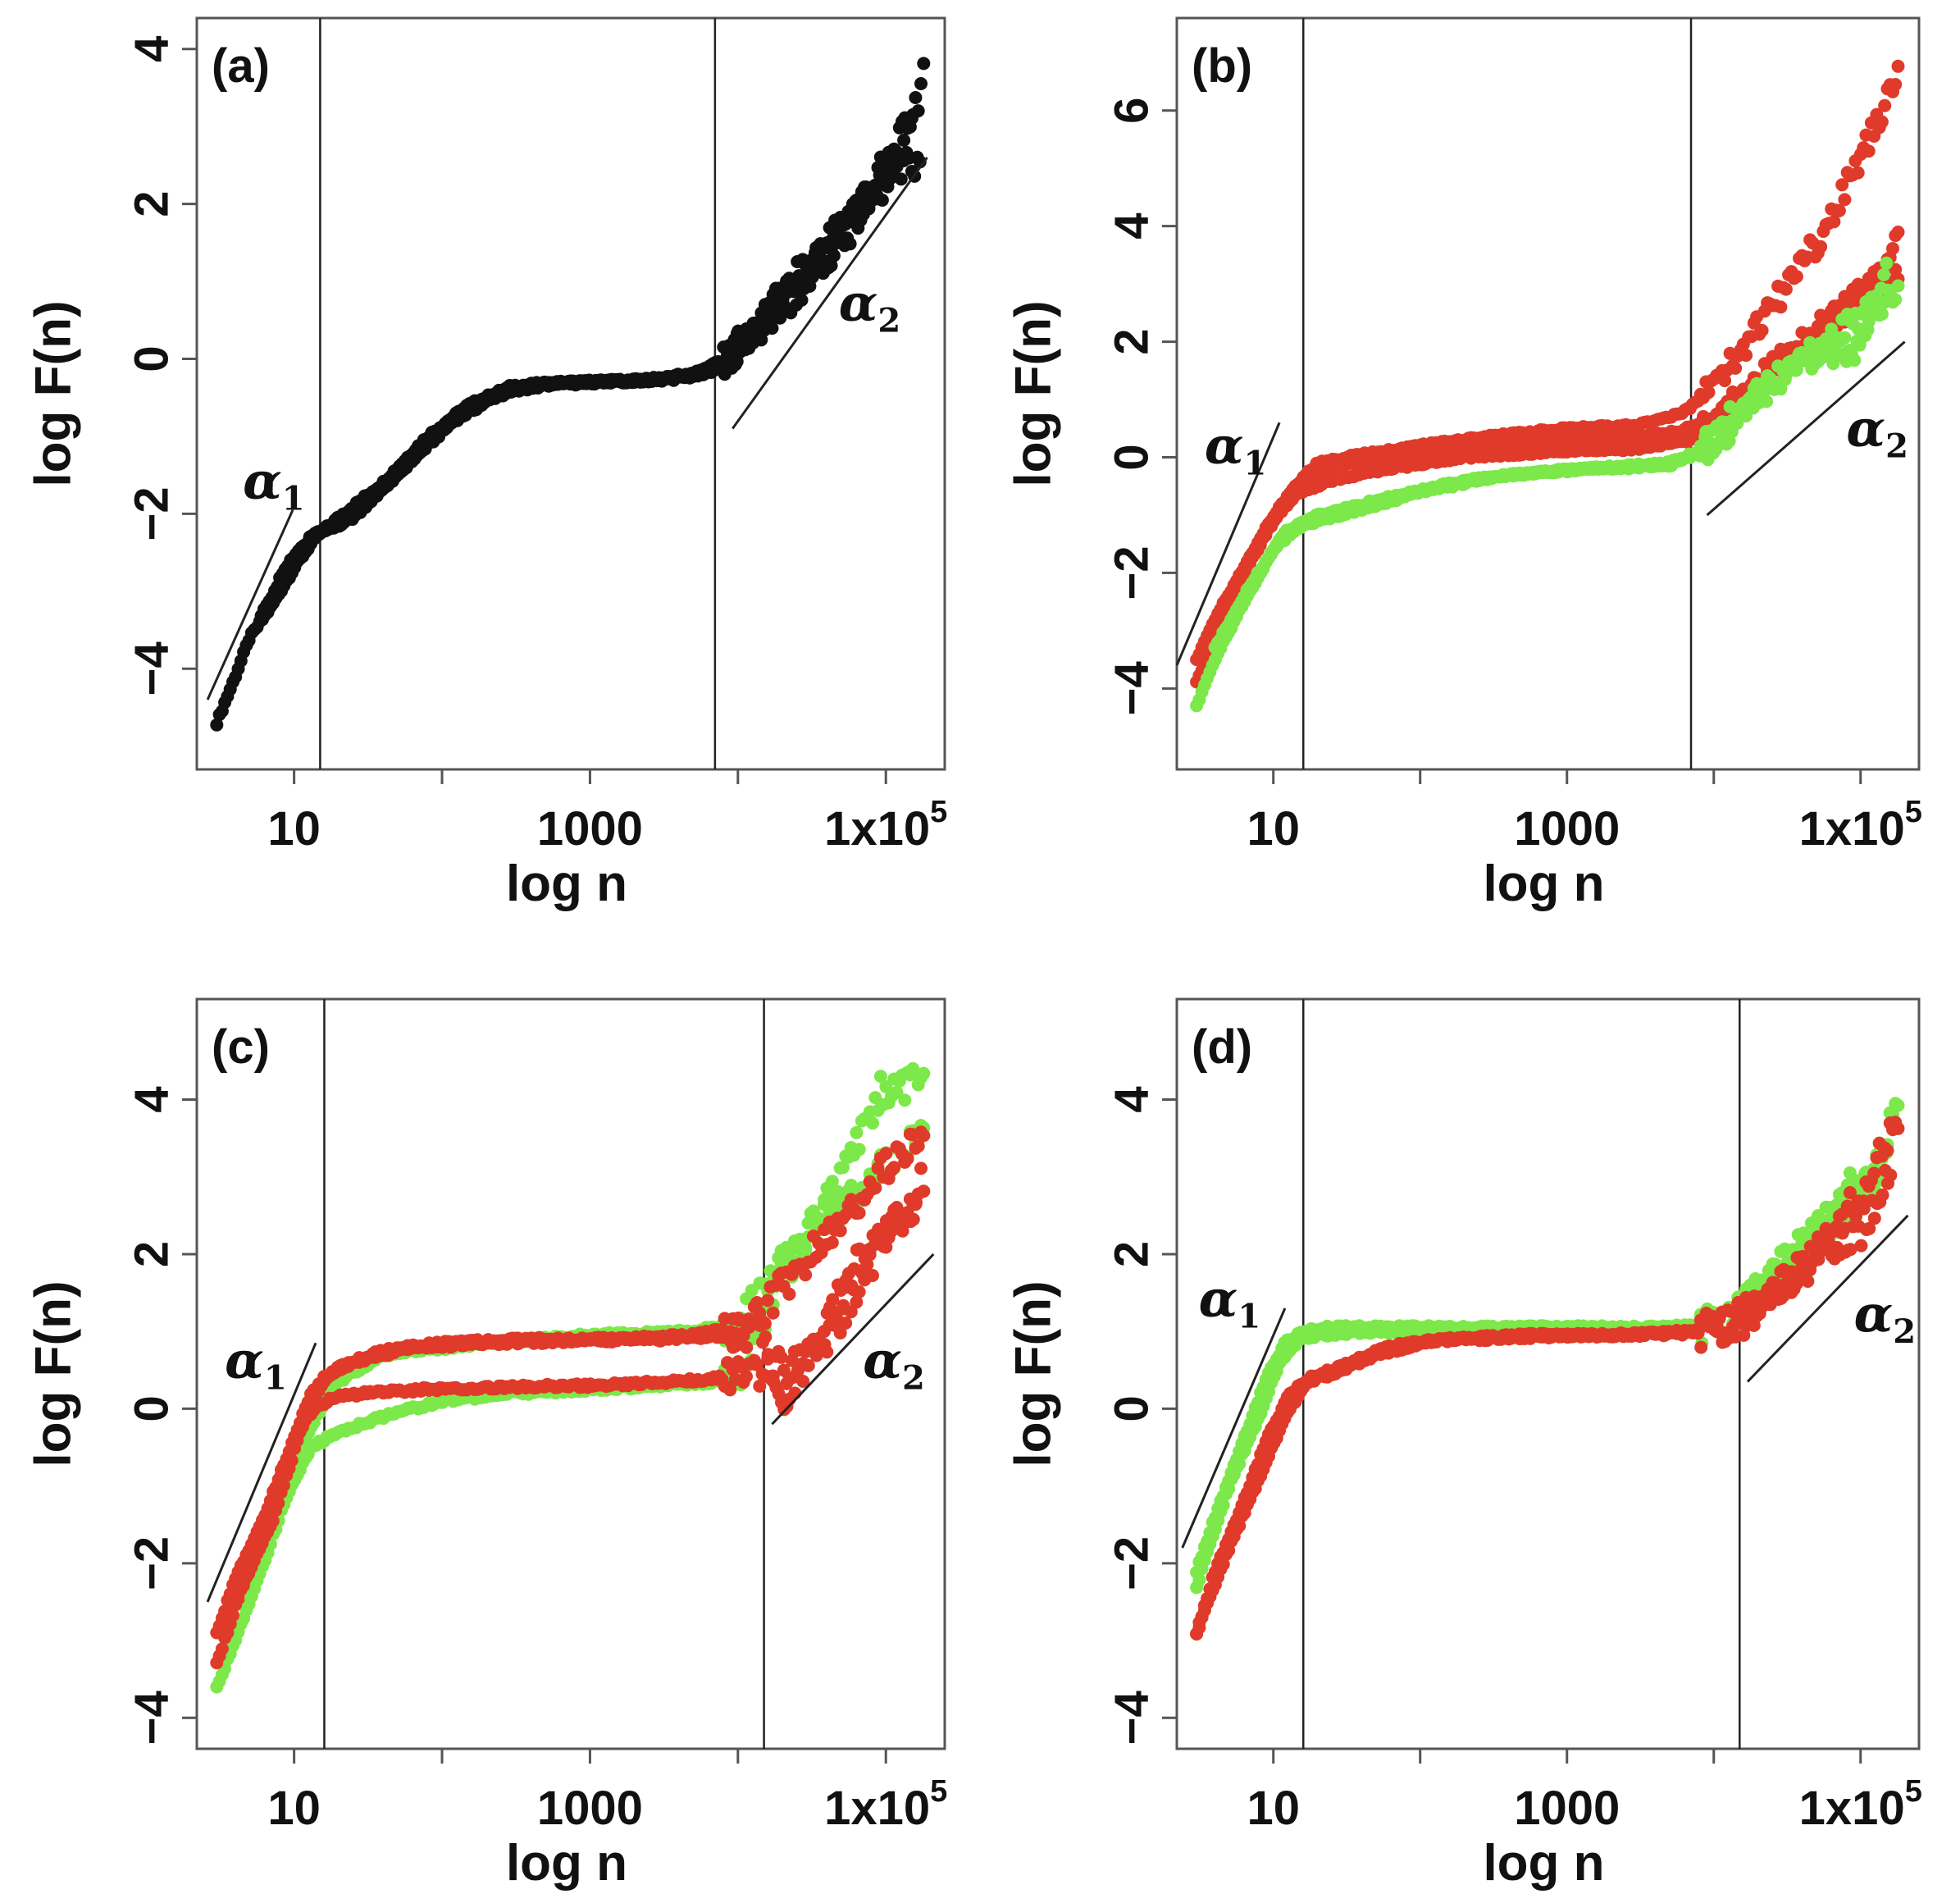 The height and width of the screenshot is (1903, 1960). Describe the element at coordinates (1567, 829) in the screenshot. I see `x-tick-label: 1000` at that location.